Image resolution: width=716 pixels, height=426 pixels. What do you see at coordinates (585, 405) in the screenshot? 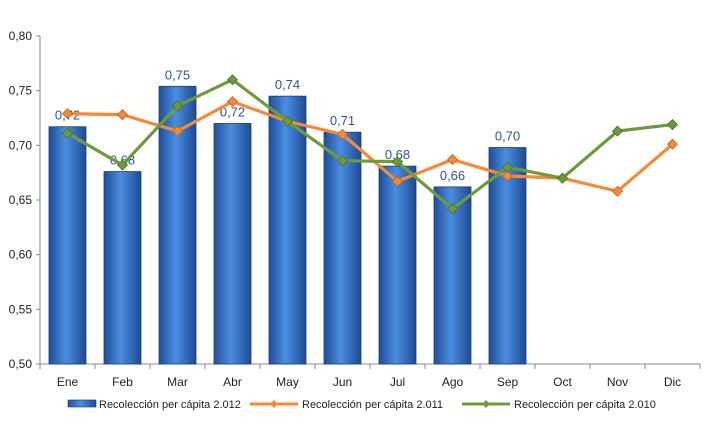
I see `legend-label: Recolección per cápita 2.010` at bounding box center [585, 405].